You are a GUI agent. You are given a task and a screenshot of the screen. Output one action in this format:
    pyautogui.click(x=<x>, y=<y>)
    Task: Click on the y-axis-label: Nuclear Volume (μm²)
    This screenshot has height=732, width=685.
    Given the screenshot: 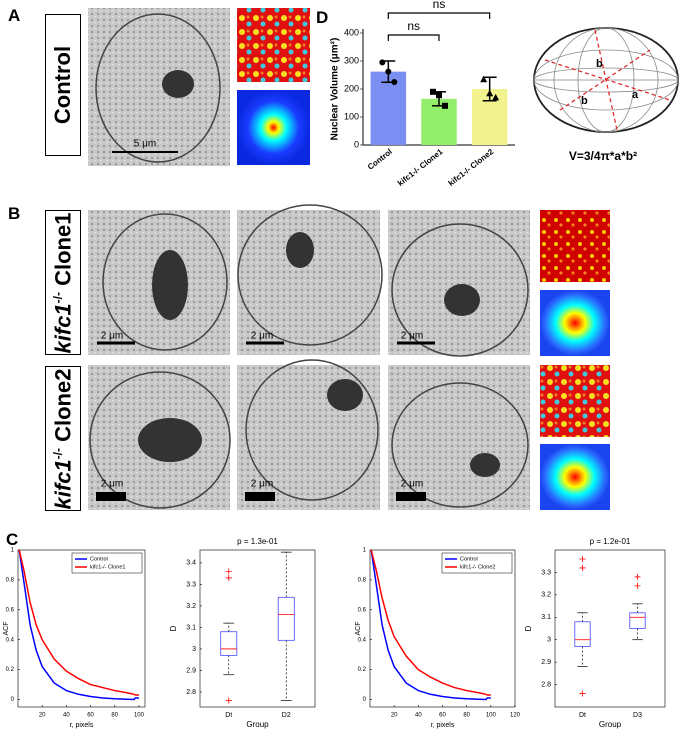 What is the action you would take?
    pyautogui.click(x=335, y=89)
    